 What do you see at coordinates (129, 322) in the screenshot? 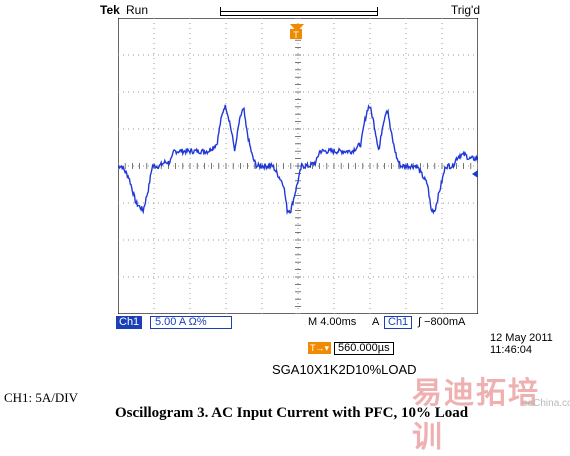
I see `channel-label: Ch1` at bounding box center [129, 322].